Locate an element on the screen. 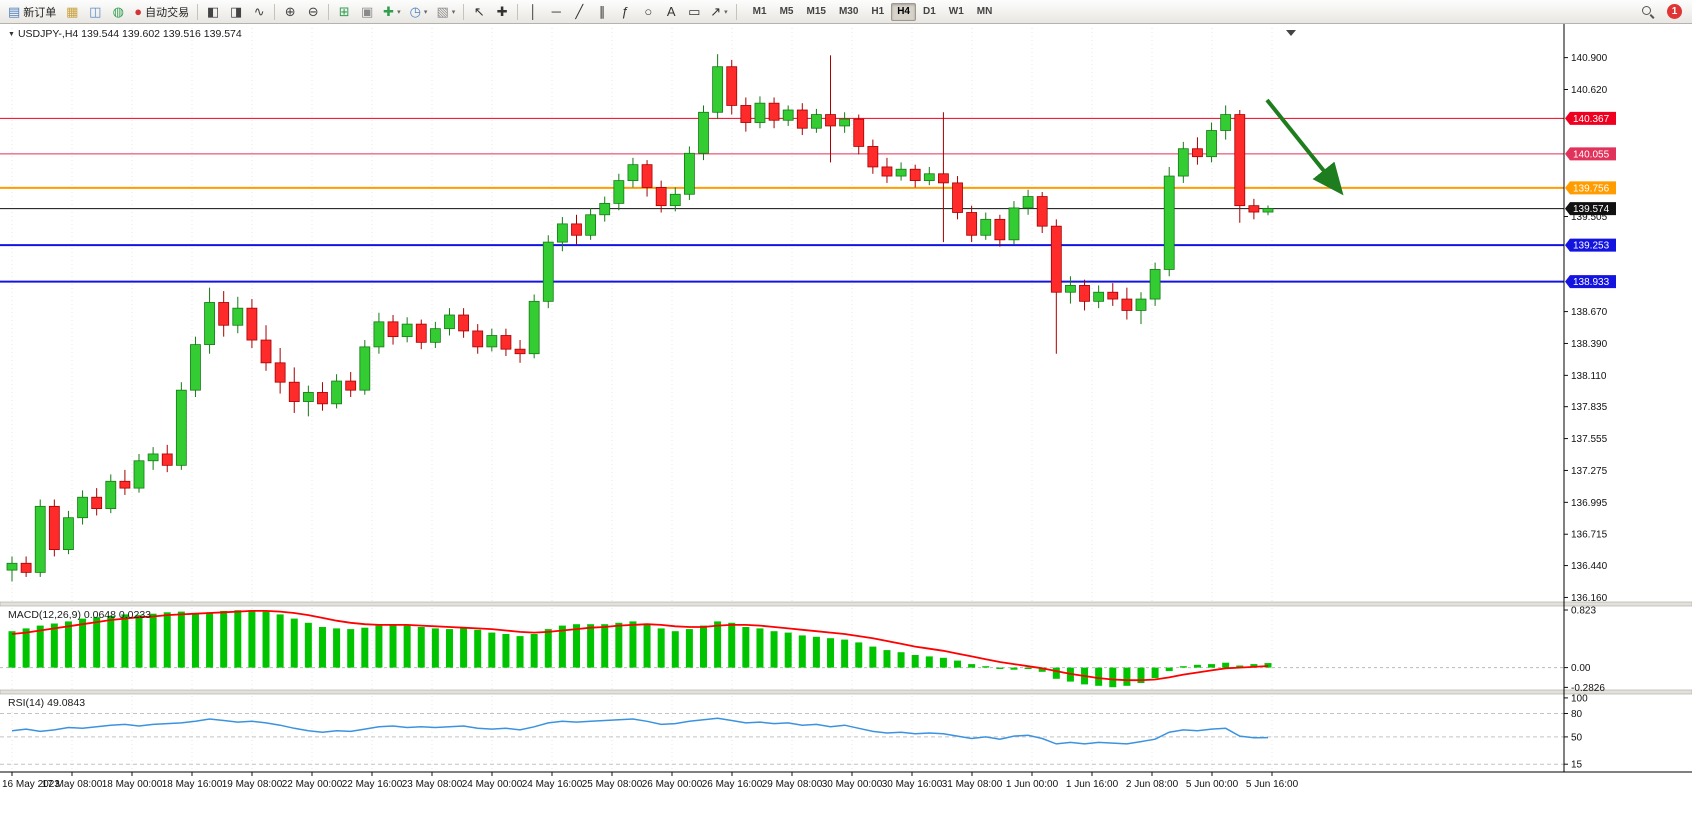  candlestick-type-button: ◨ is located at coordinates (236, 12).